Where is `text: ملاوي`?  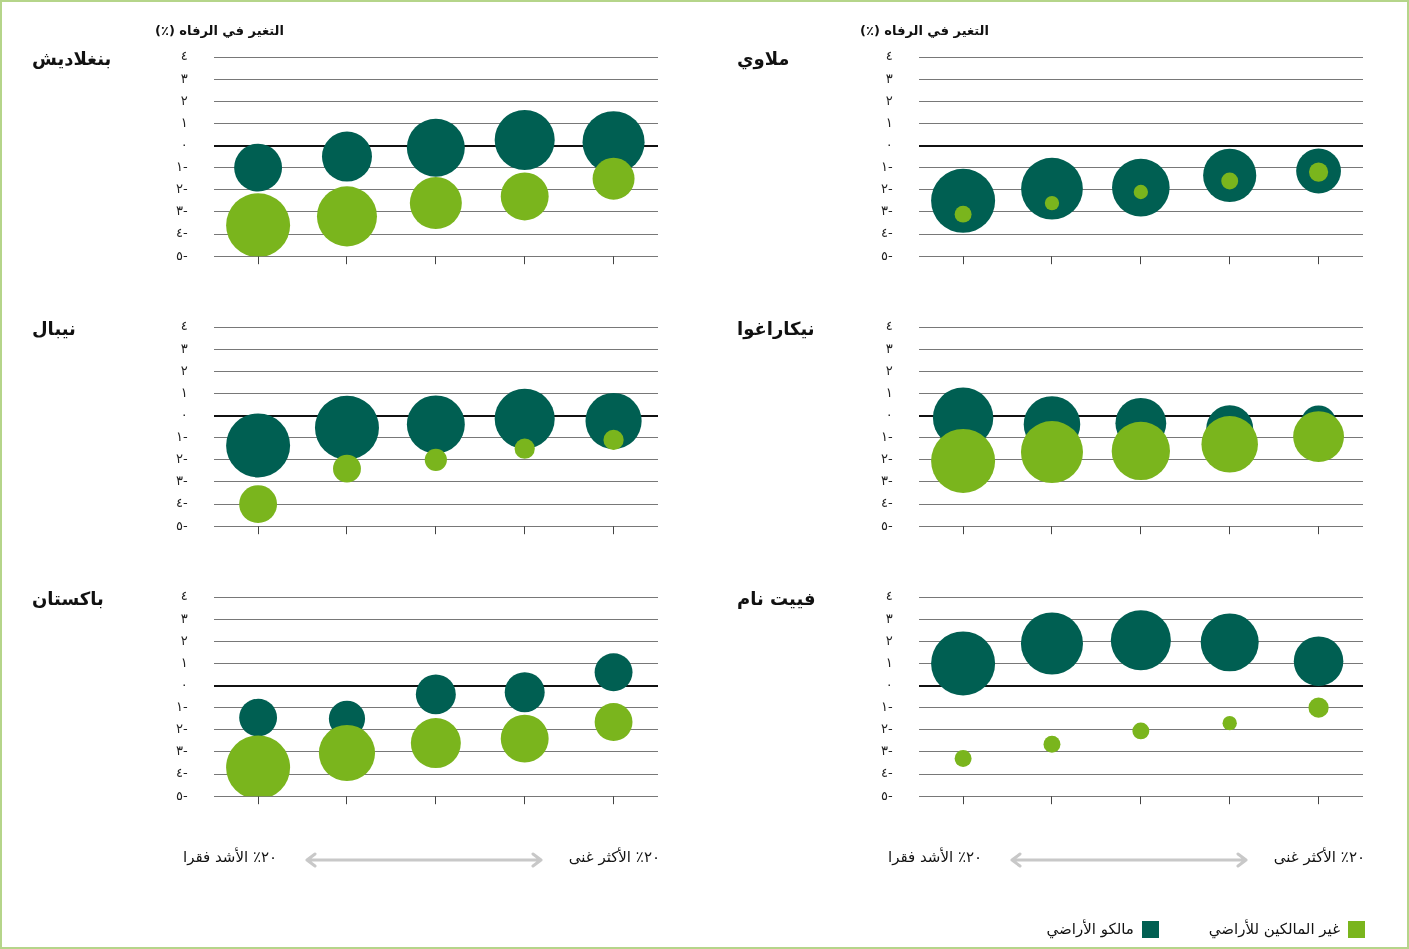
text: ملاوي is located at coordinates (763, 58).